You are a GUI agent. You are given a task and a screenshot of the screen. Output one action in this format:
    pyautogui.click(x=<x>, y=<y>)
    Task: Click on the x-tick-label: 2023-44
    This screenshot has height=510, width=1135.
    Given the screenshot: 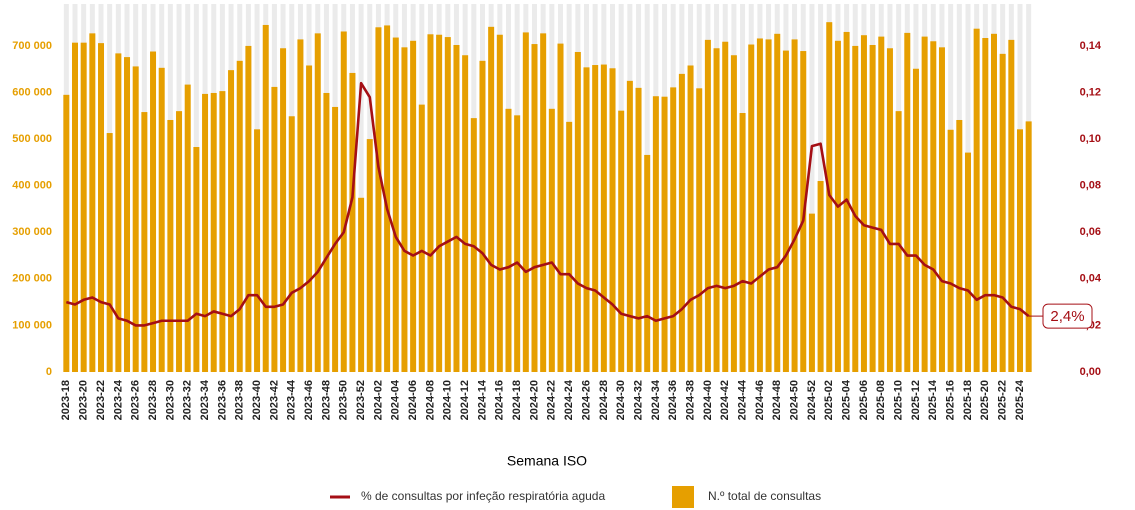 What is the action you would take?
    pyautogui.click(x=292, y=399)
    